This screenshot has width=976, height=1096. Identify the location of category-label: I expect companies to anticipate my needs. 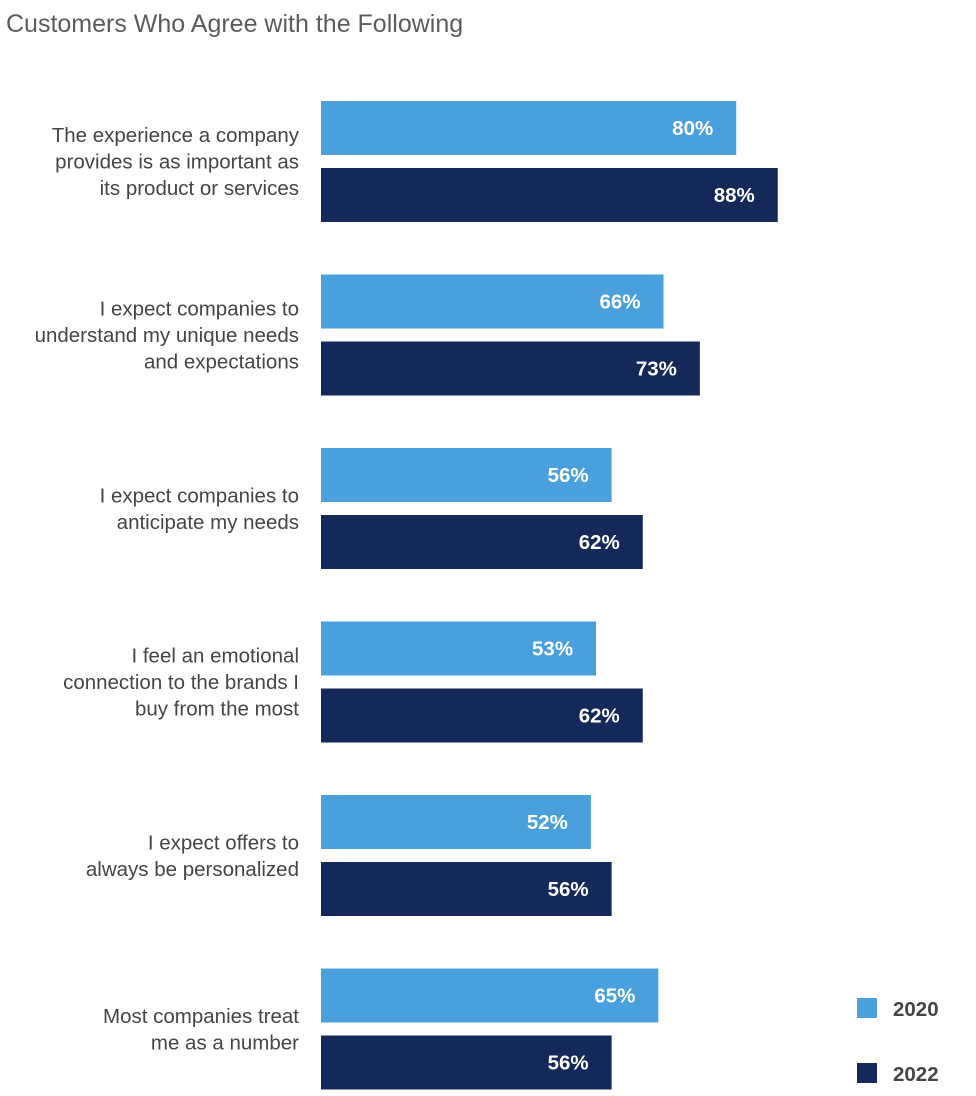
(199, 509).